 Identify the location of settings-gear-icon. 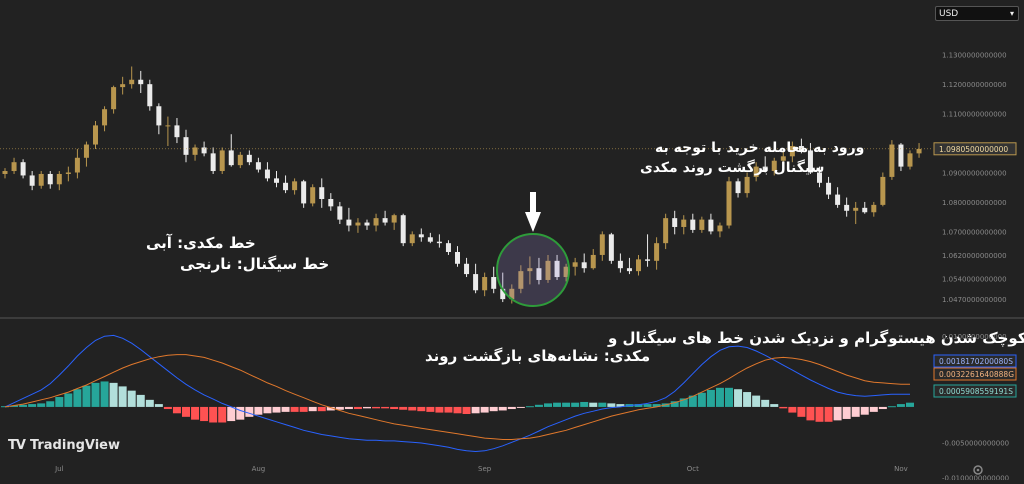
(978, 470).